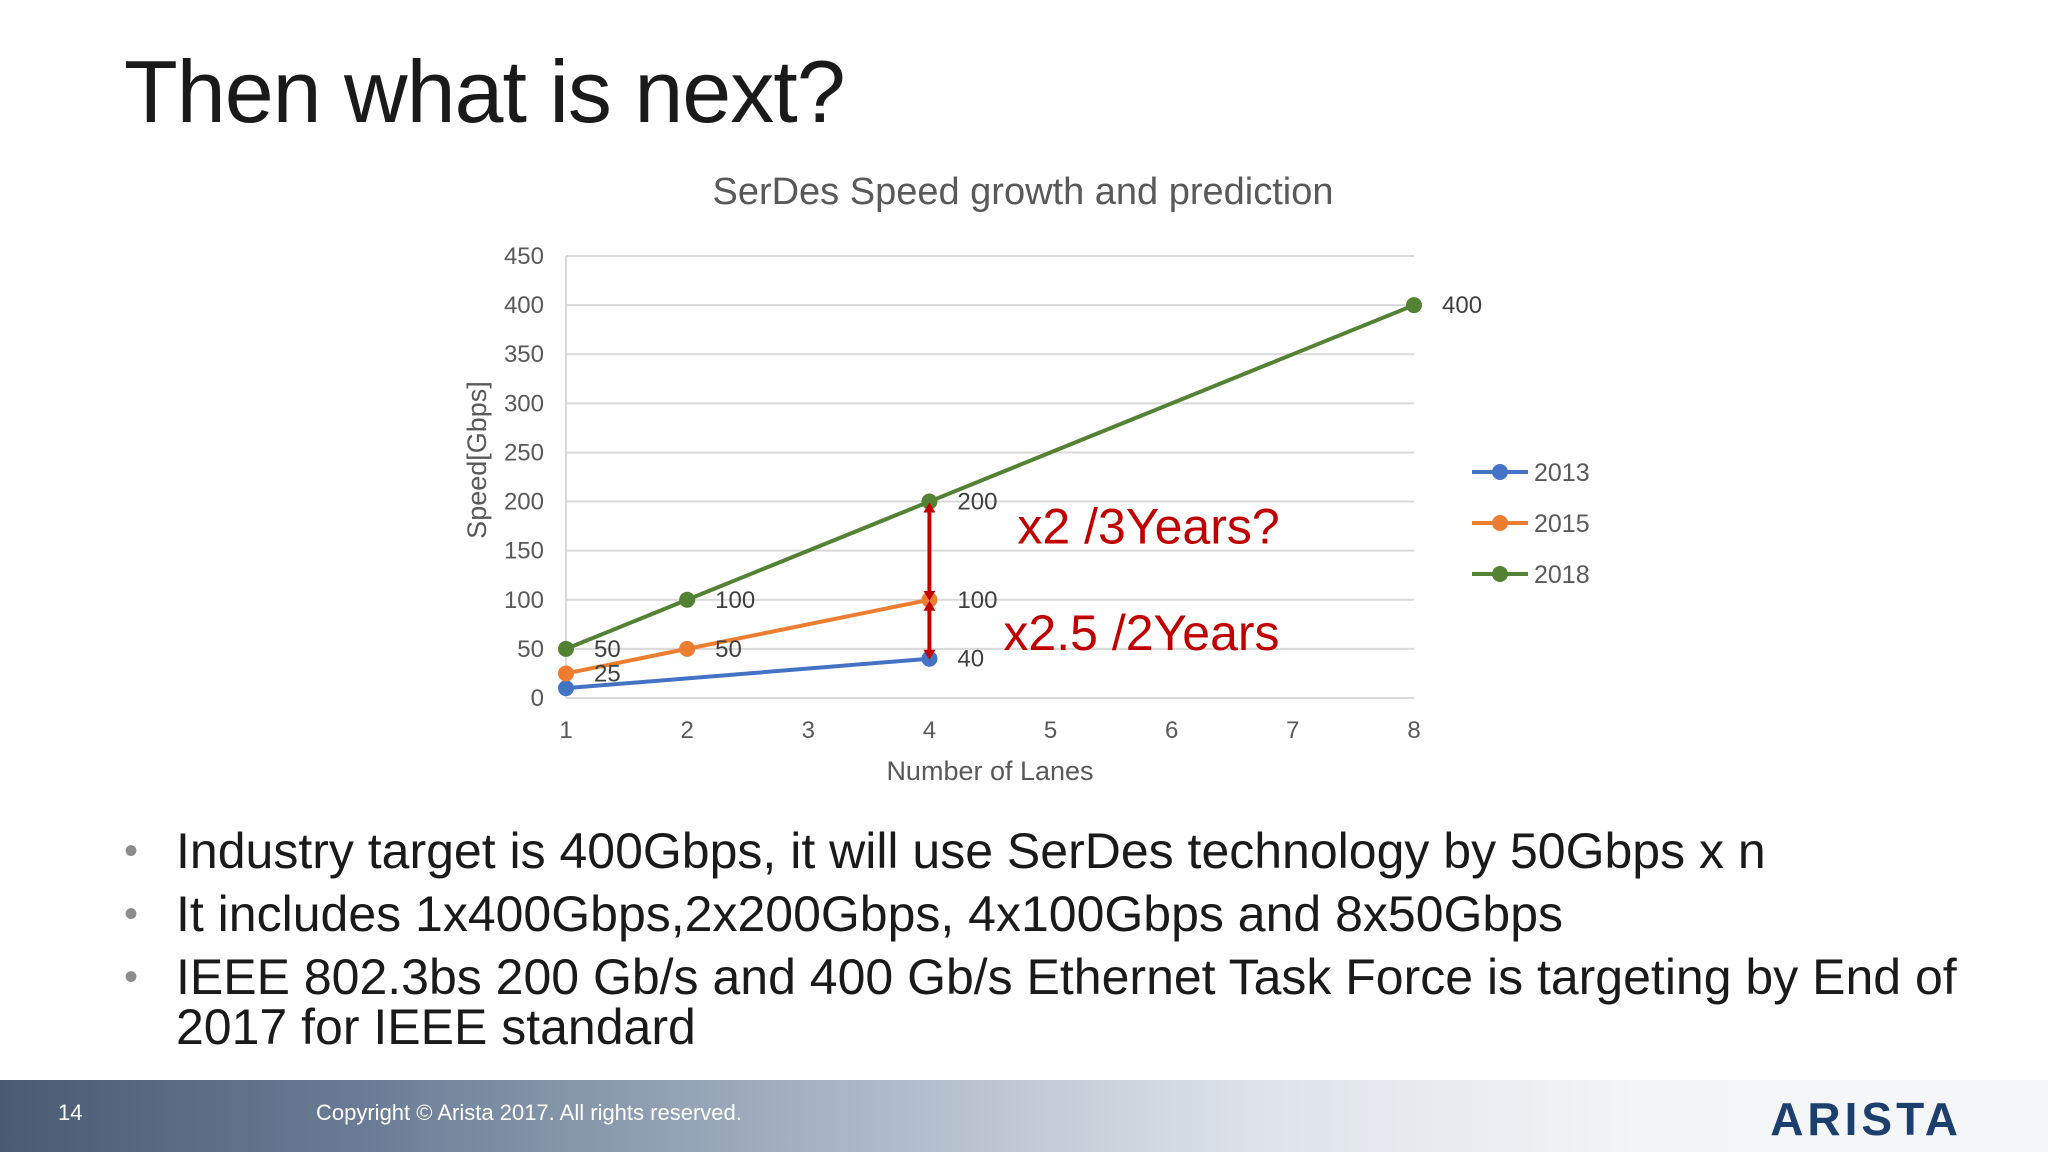 This screenshot has height=1152, width=2048. What do you see at coordinates (1562, 524) in the screenshot?
I see `legend-label: 2015` at bounding box center [1562, 524].